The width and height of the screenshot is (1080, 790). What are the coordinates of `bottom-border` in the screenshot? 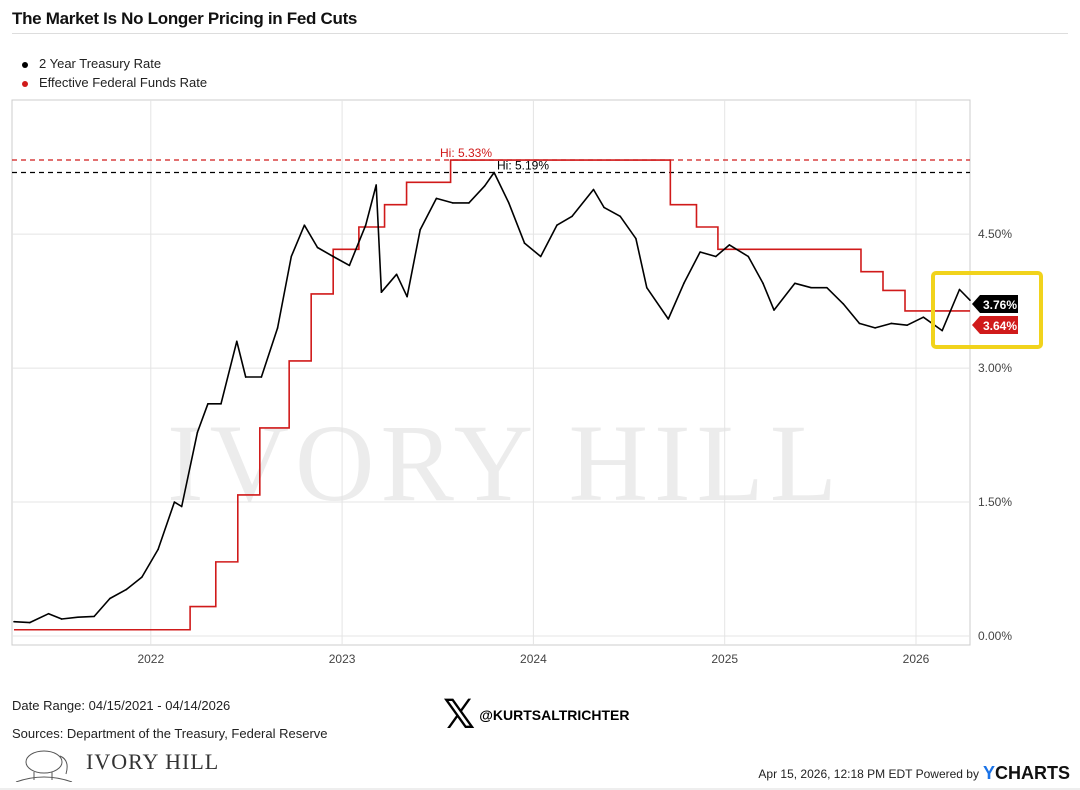 It's located at (540, 789).